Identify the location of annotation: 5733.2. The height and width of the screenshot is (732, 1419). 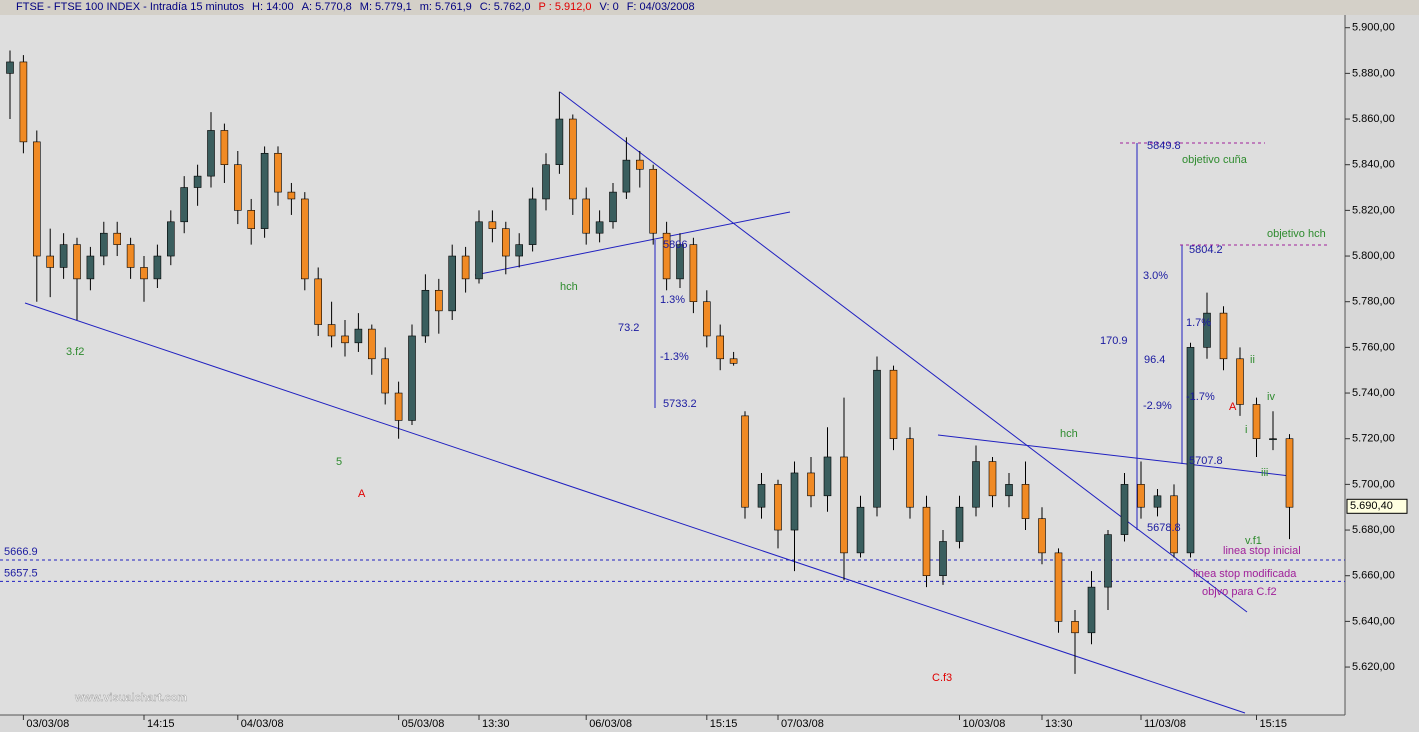
(680, 404).